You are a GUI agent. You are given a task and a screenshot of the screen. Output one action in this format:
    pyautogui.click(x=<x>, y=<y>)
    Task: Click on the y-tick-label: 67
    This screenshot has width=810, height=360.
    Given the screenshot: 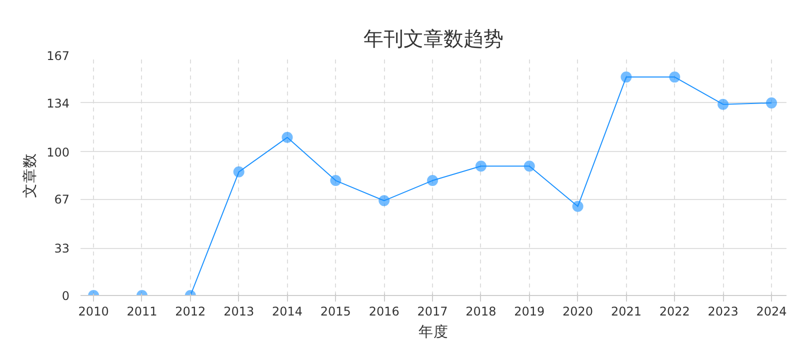 What is the action you would take?
    pyautogui.click(x=62, y=199)
    